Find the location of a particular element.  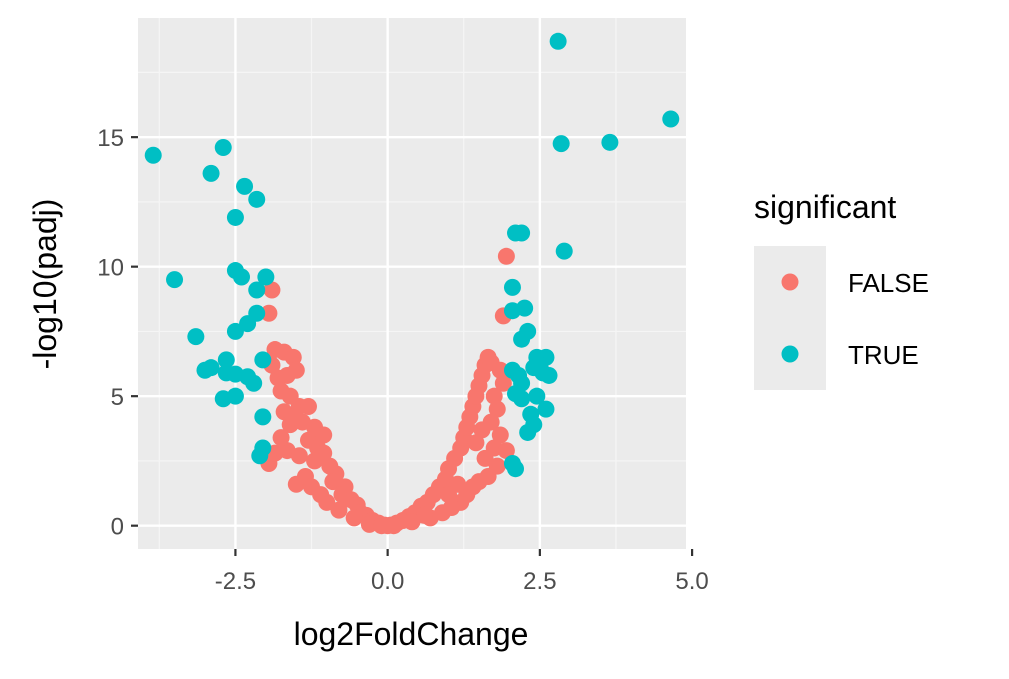

legend-label-true: TRUE is located at coordinates (883, 355).